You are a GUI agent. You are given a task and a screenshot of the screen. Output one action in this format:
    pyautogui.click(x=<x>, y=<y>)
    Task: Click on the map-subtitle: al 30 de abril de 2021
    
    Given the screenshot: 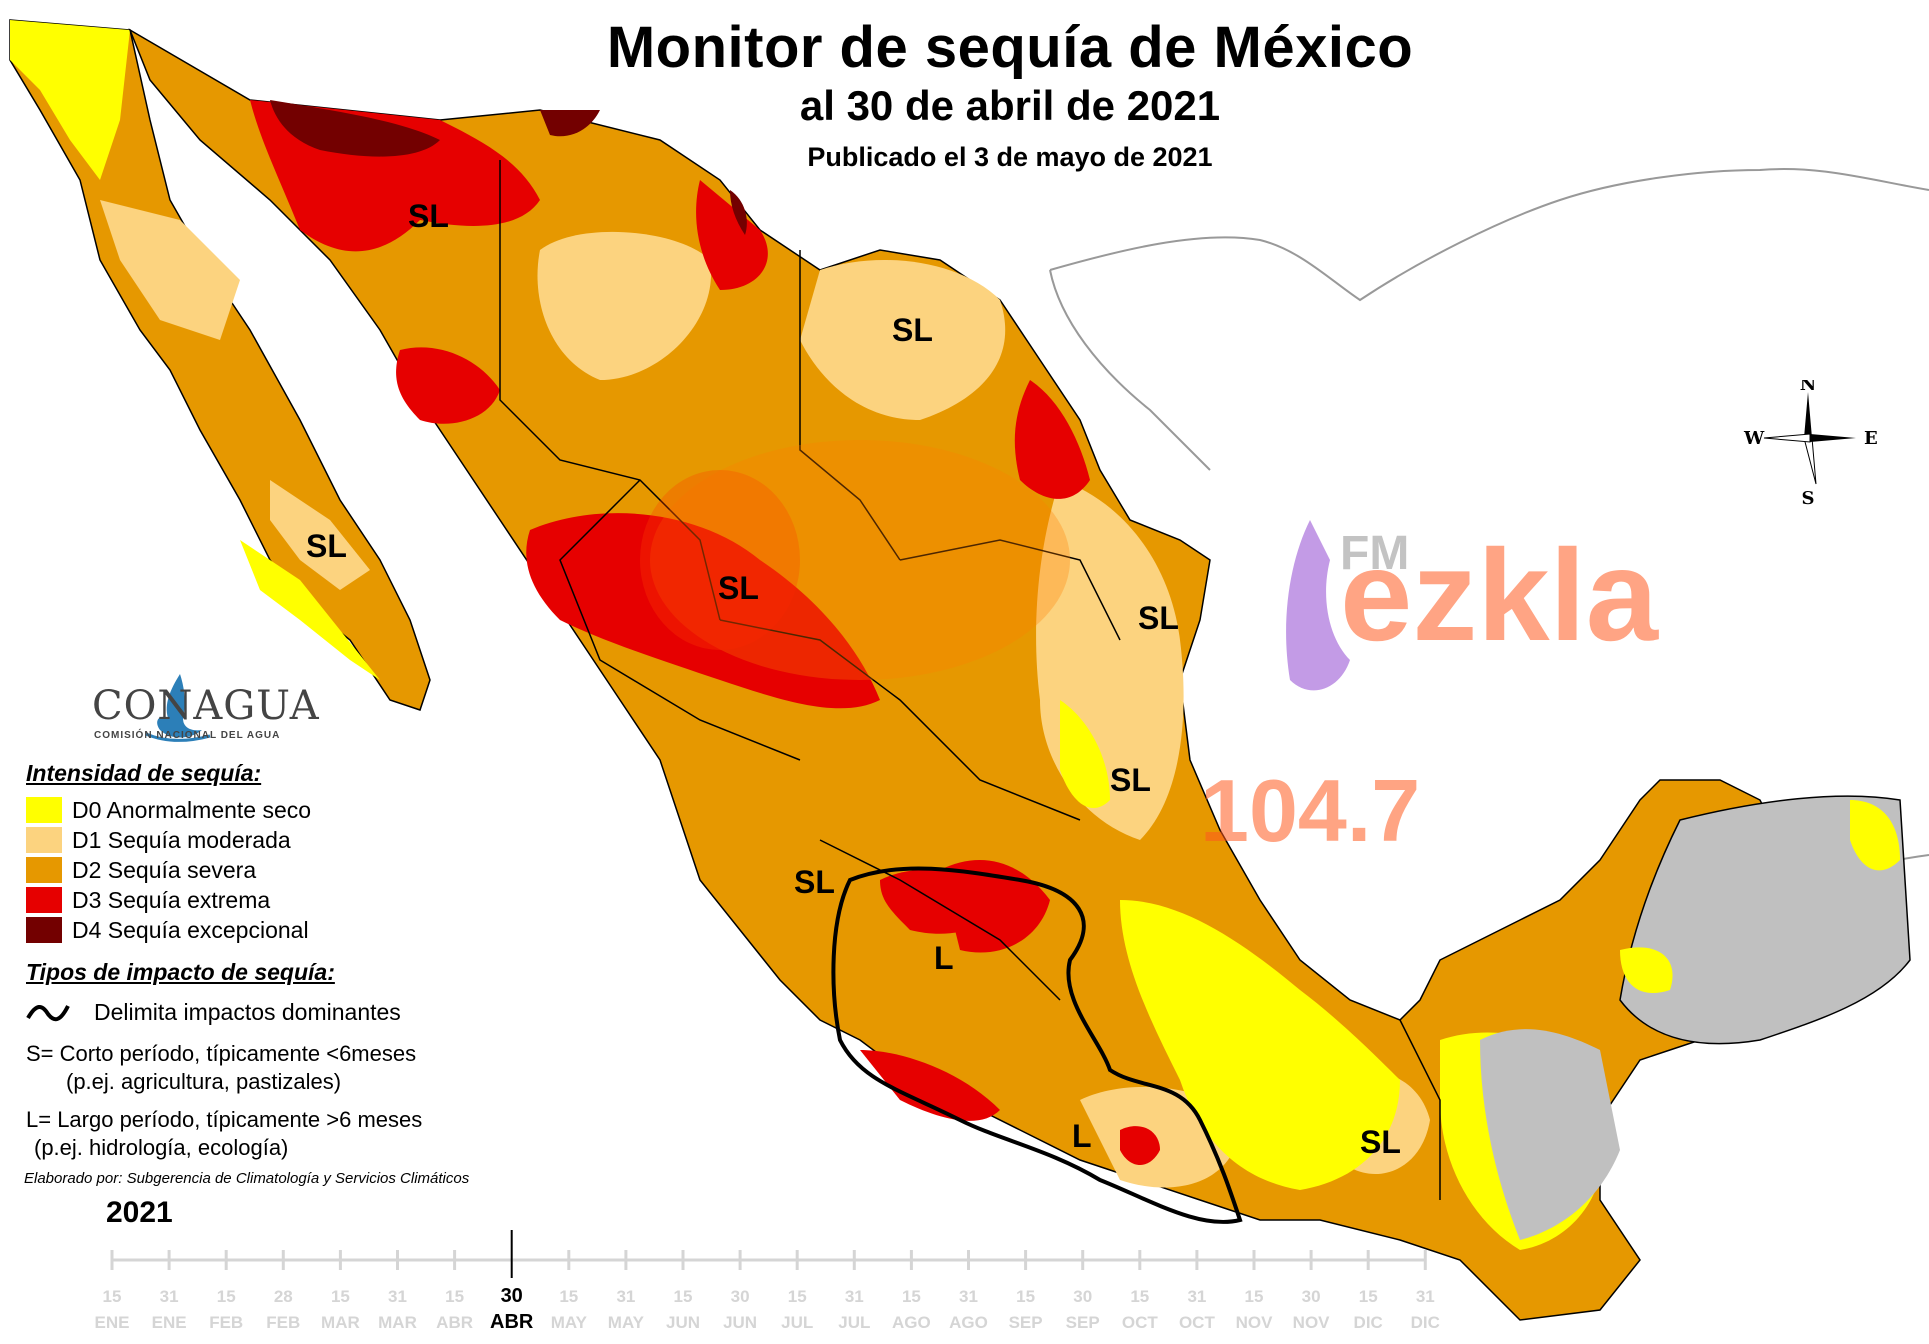 What is the action you would take?
    pyautogui.click(x=1010, y=105)
    